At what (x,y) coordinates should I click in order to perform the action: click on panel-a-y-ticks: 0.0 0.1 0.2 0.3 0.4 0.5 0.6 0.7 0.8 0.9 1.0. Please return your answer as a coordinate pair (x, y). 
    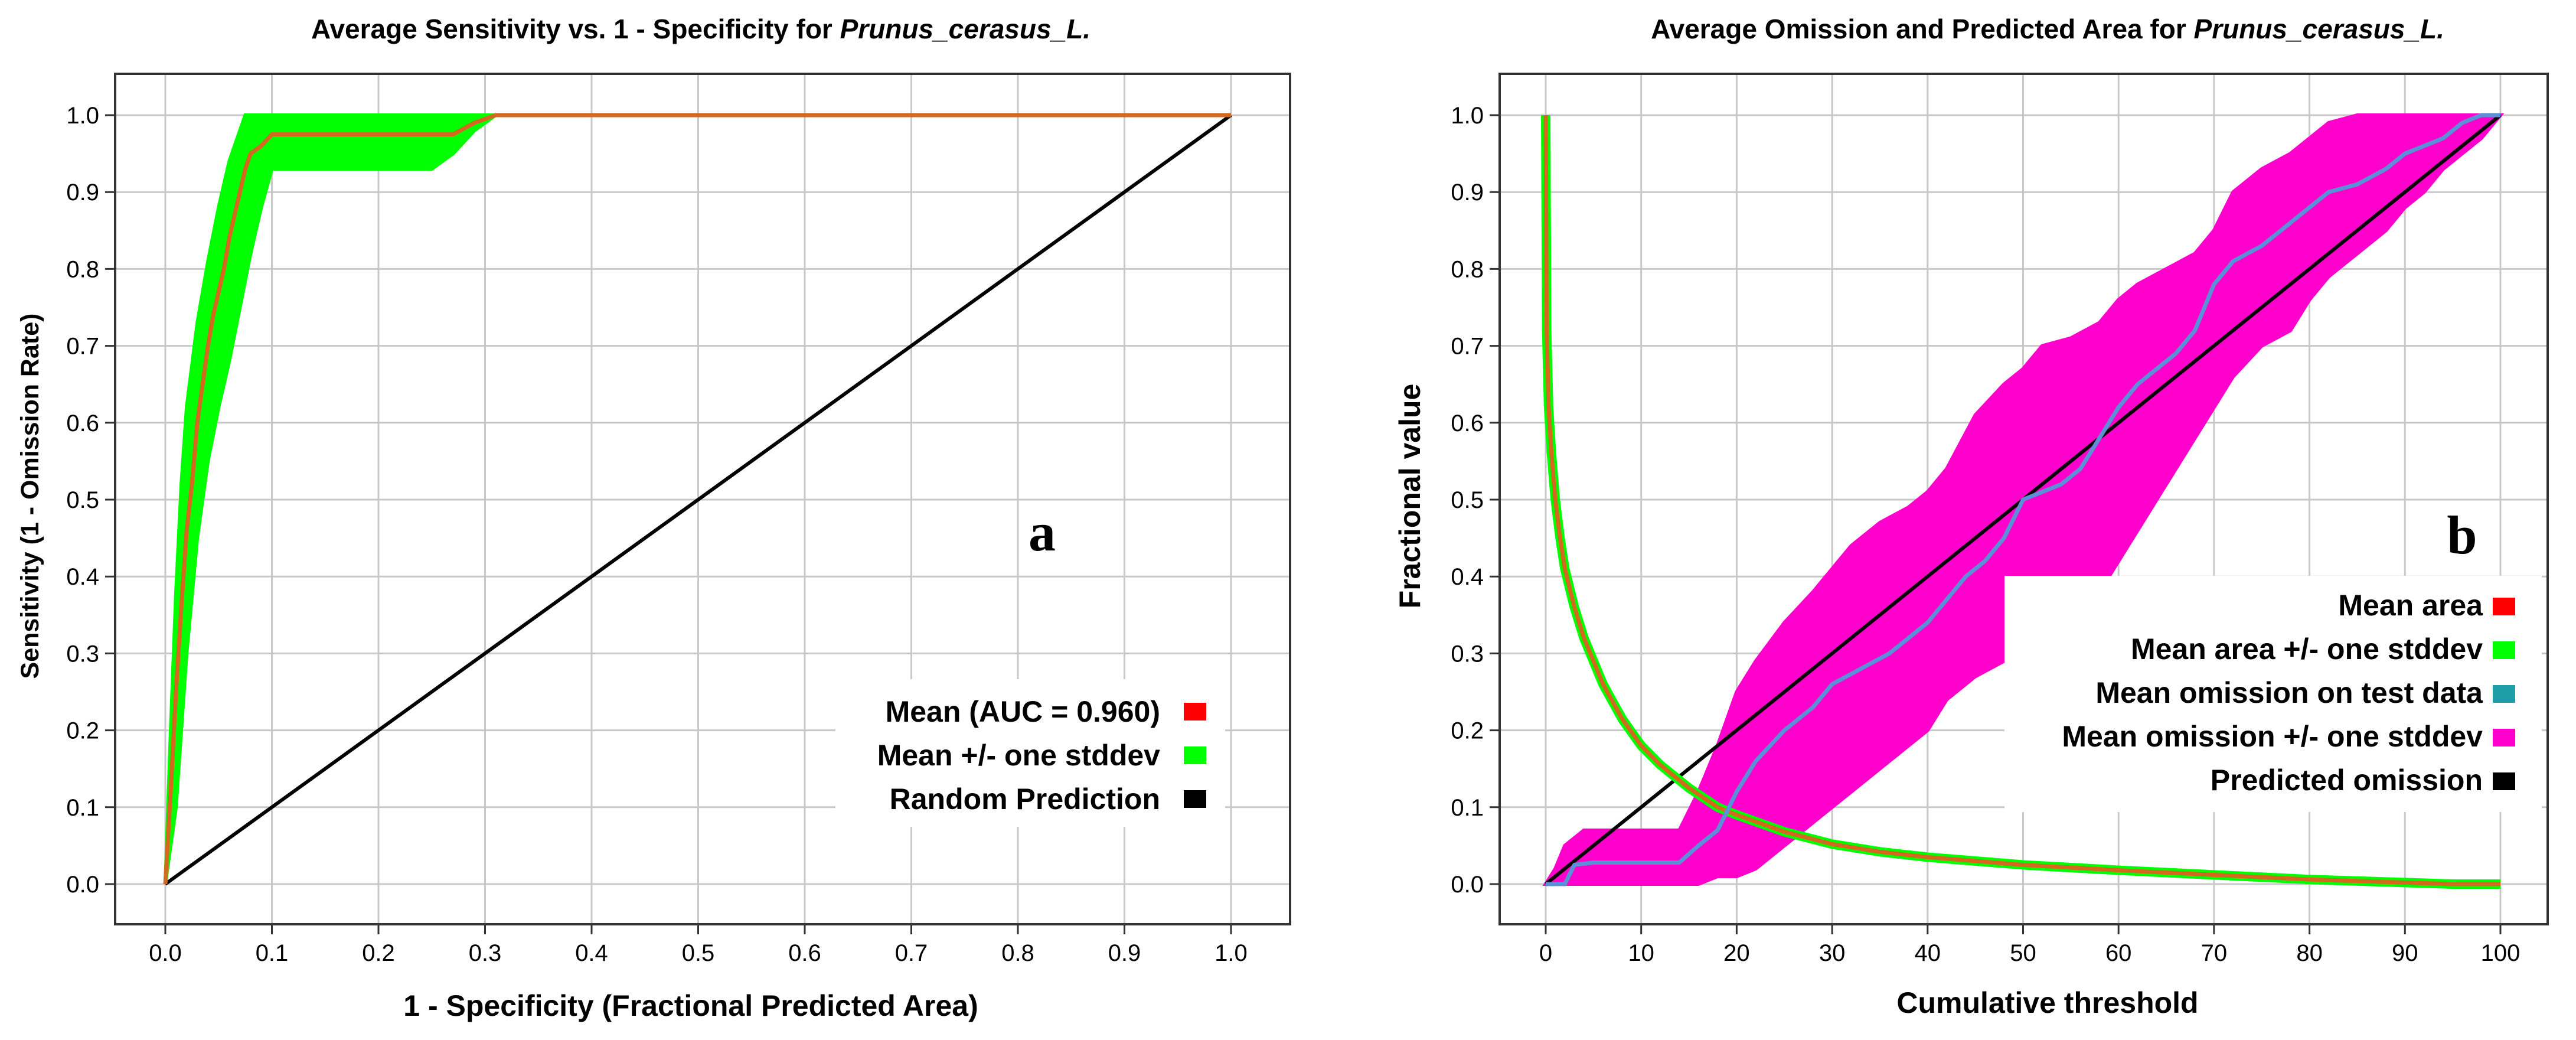
    Looking at the image, I should click on (90, 501).